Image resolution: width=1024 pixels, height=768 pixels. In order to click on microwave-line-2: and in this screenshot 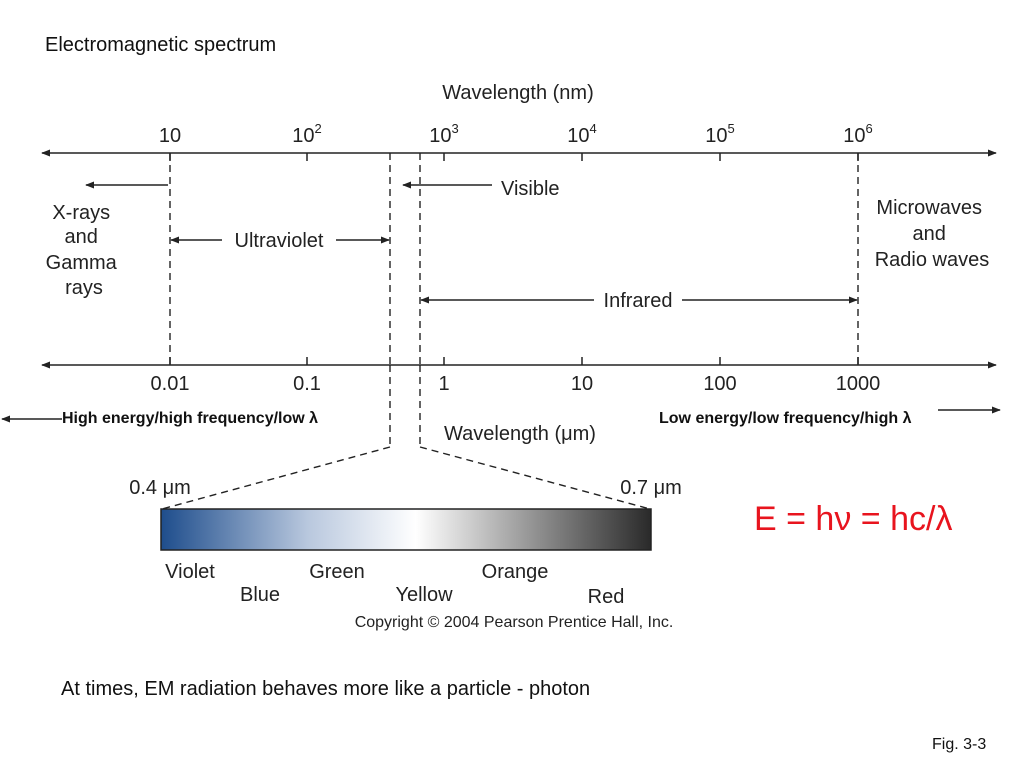, I will do `click(929, 234)`.